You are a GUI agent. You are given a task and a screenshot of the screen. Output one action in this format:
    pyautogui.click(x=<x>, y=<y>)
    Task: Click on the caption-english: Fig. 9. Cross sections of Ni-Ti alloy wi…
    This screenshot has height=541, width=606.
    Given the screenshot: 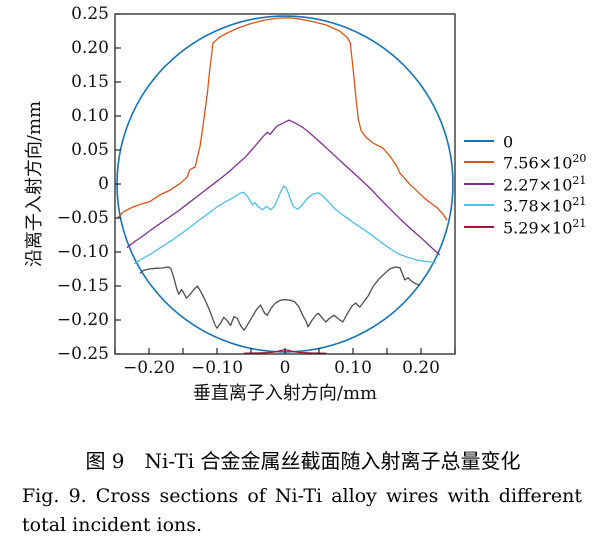 What is the action you would take?
    pyautogui.click(x=302, y=511)
    